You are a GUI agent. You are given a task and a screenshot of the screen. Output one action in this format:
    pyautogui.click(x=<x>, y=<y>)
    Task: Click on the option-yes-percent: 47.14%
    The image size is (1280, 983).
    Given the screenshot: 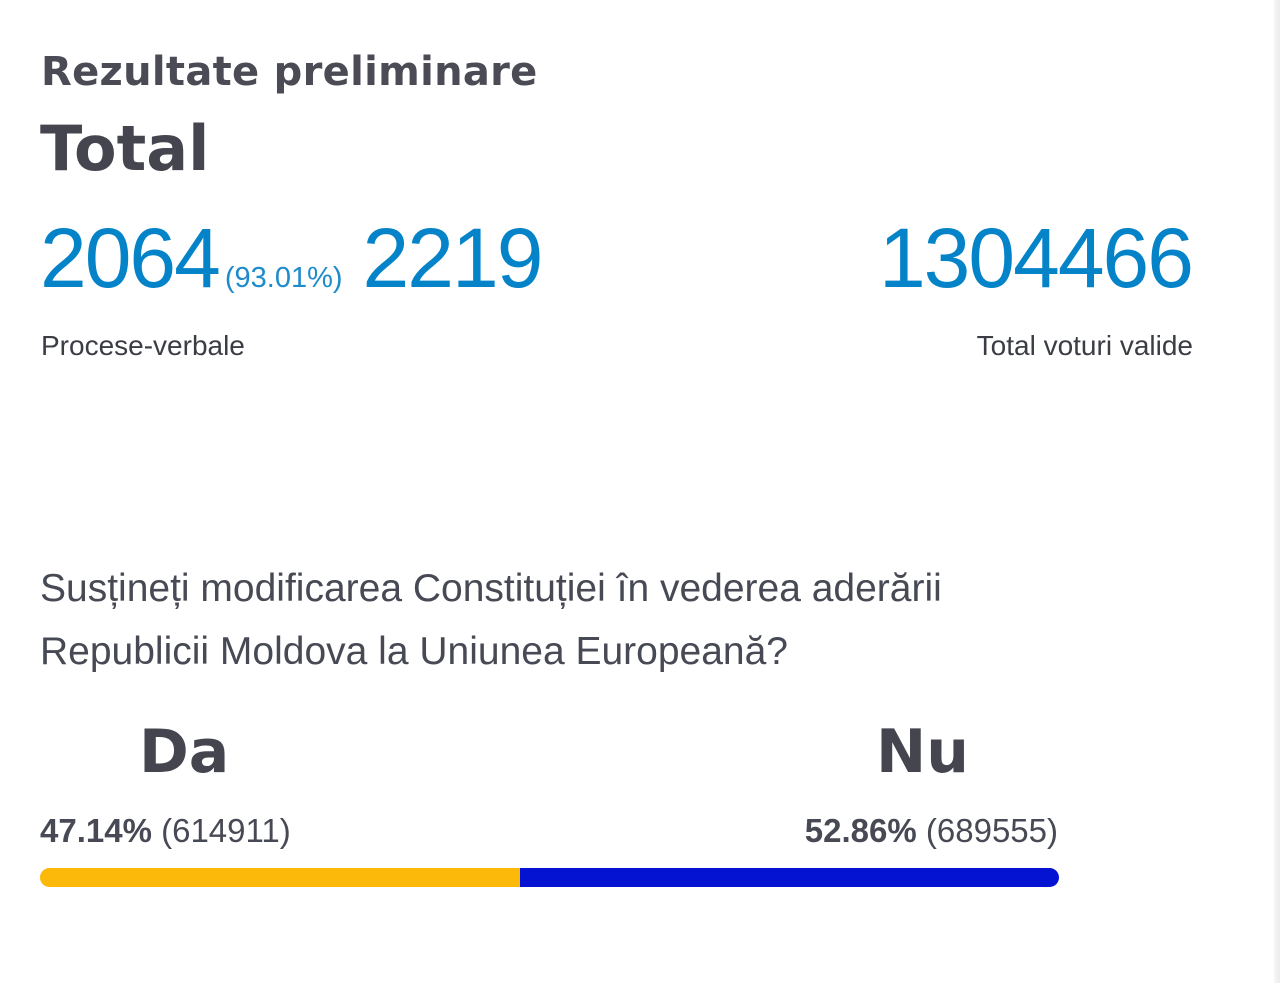 What is the action you would take?
    pyautogui.click(x=96, y=830)
    